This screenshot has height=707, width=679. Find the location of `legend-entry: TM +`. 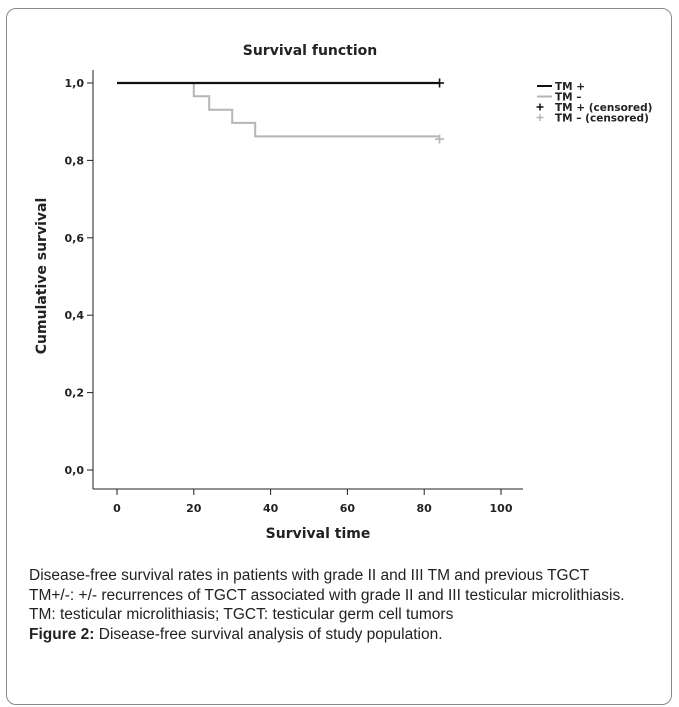

legend-entry: TM + is located at coordinates (561, 87).